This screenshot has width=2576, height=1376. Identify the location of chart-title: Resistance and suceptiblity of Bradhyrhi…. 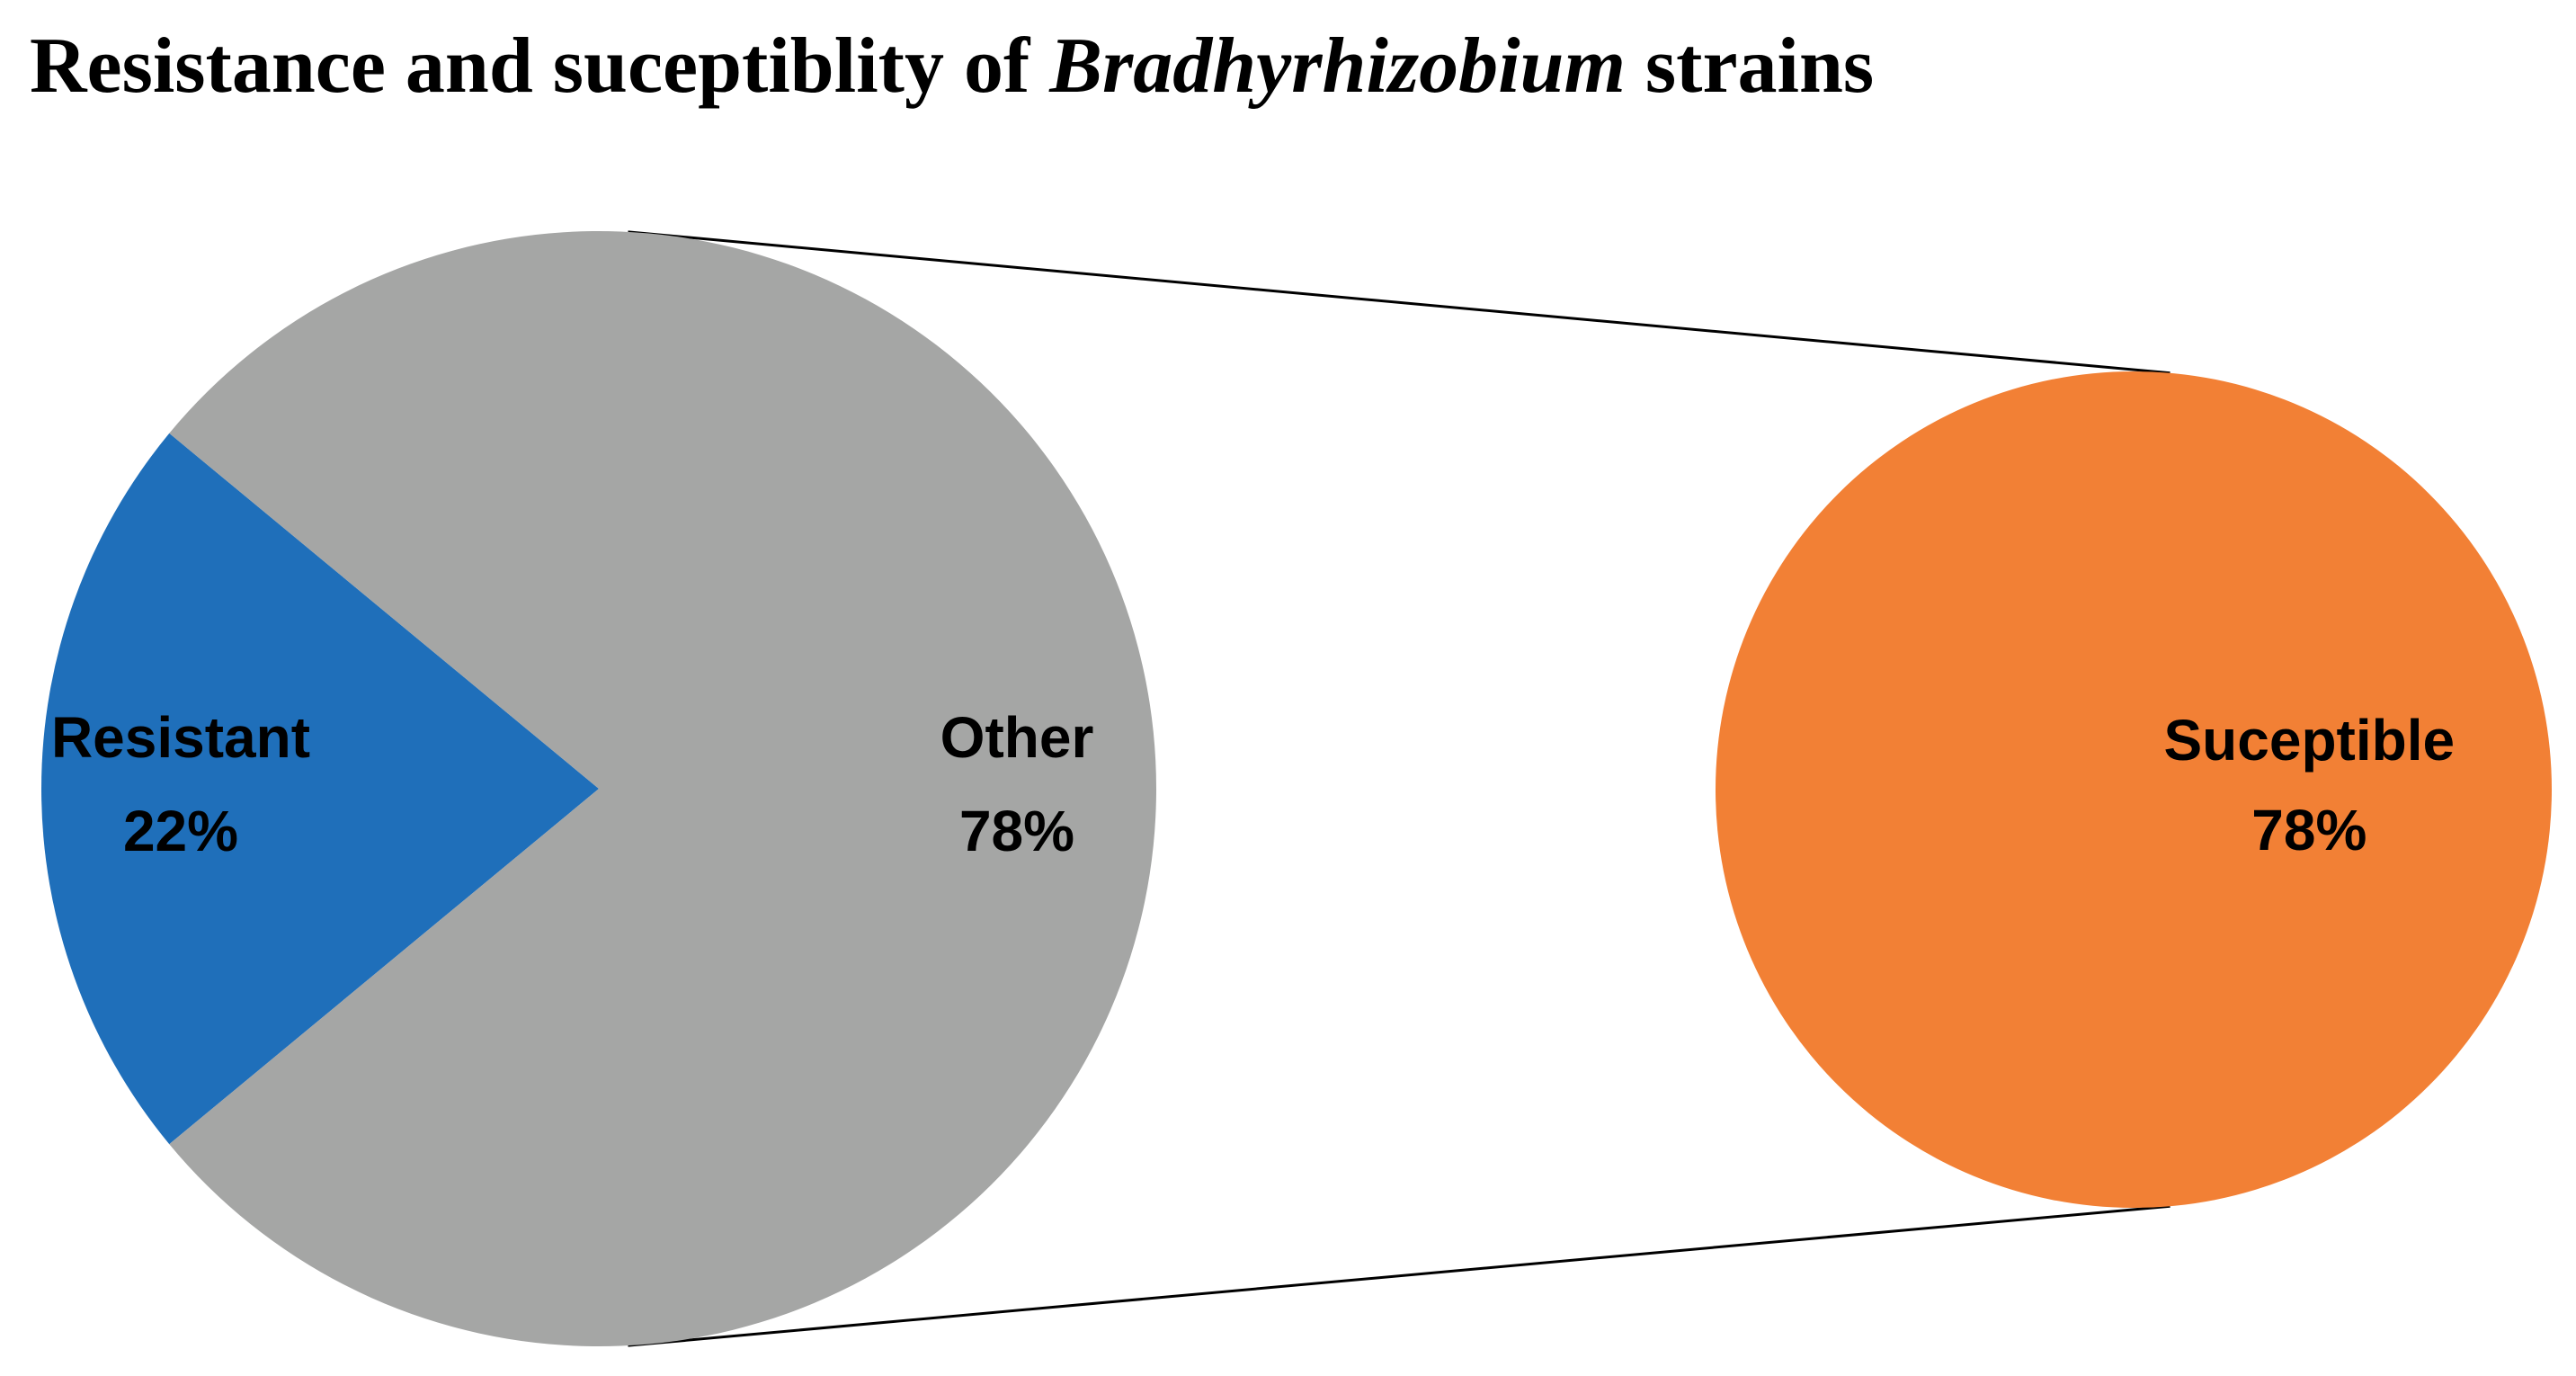
(952, 66).